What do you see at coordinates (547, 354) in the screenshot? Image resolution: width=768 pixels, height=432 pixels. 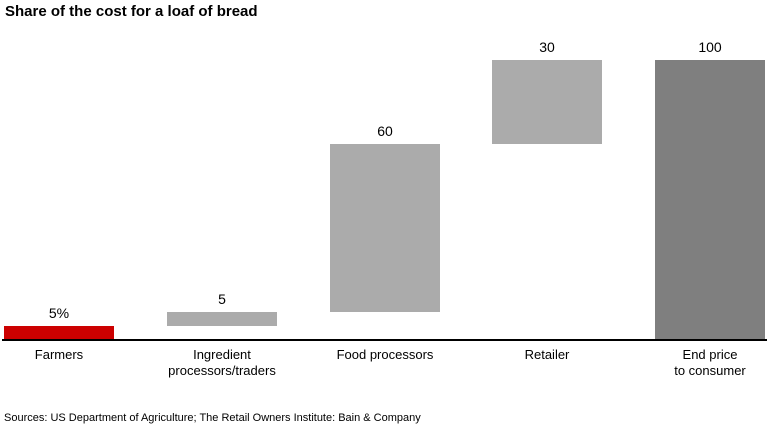 I see `x-axis-label-retailer: Retailer` at bounding box center [547, 354].